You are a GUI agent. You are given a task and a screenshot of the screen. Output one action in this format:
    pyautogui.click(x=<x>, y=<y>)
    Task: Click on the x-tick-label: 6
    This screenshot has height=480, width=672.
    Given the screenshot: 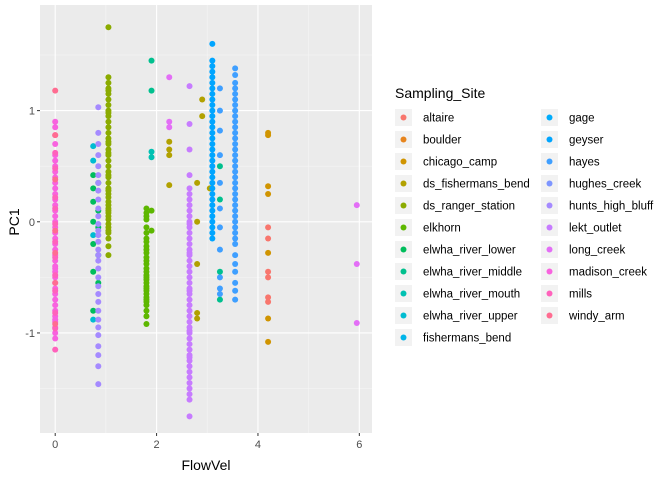 What is the action you would take?
    pyautogui.click(x=359, y=445)
    